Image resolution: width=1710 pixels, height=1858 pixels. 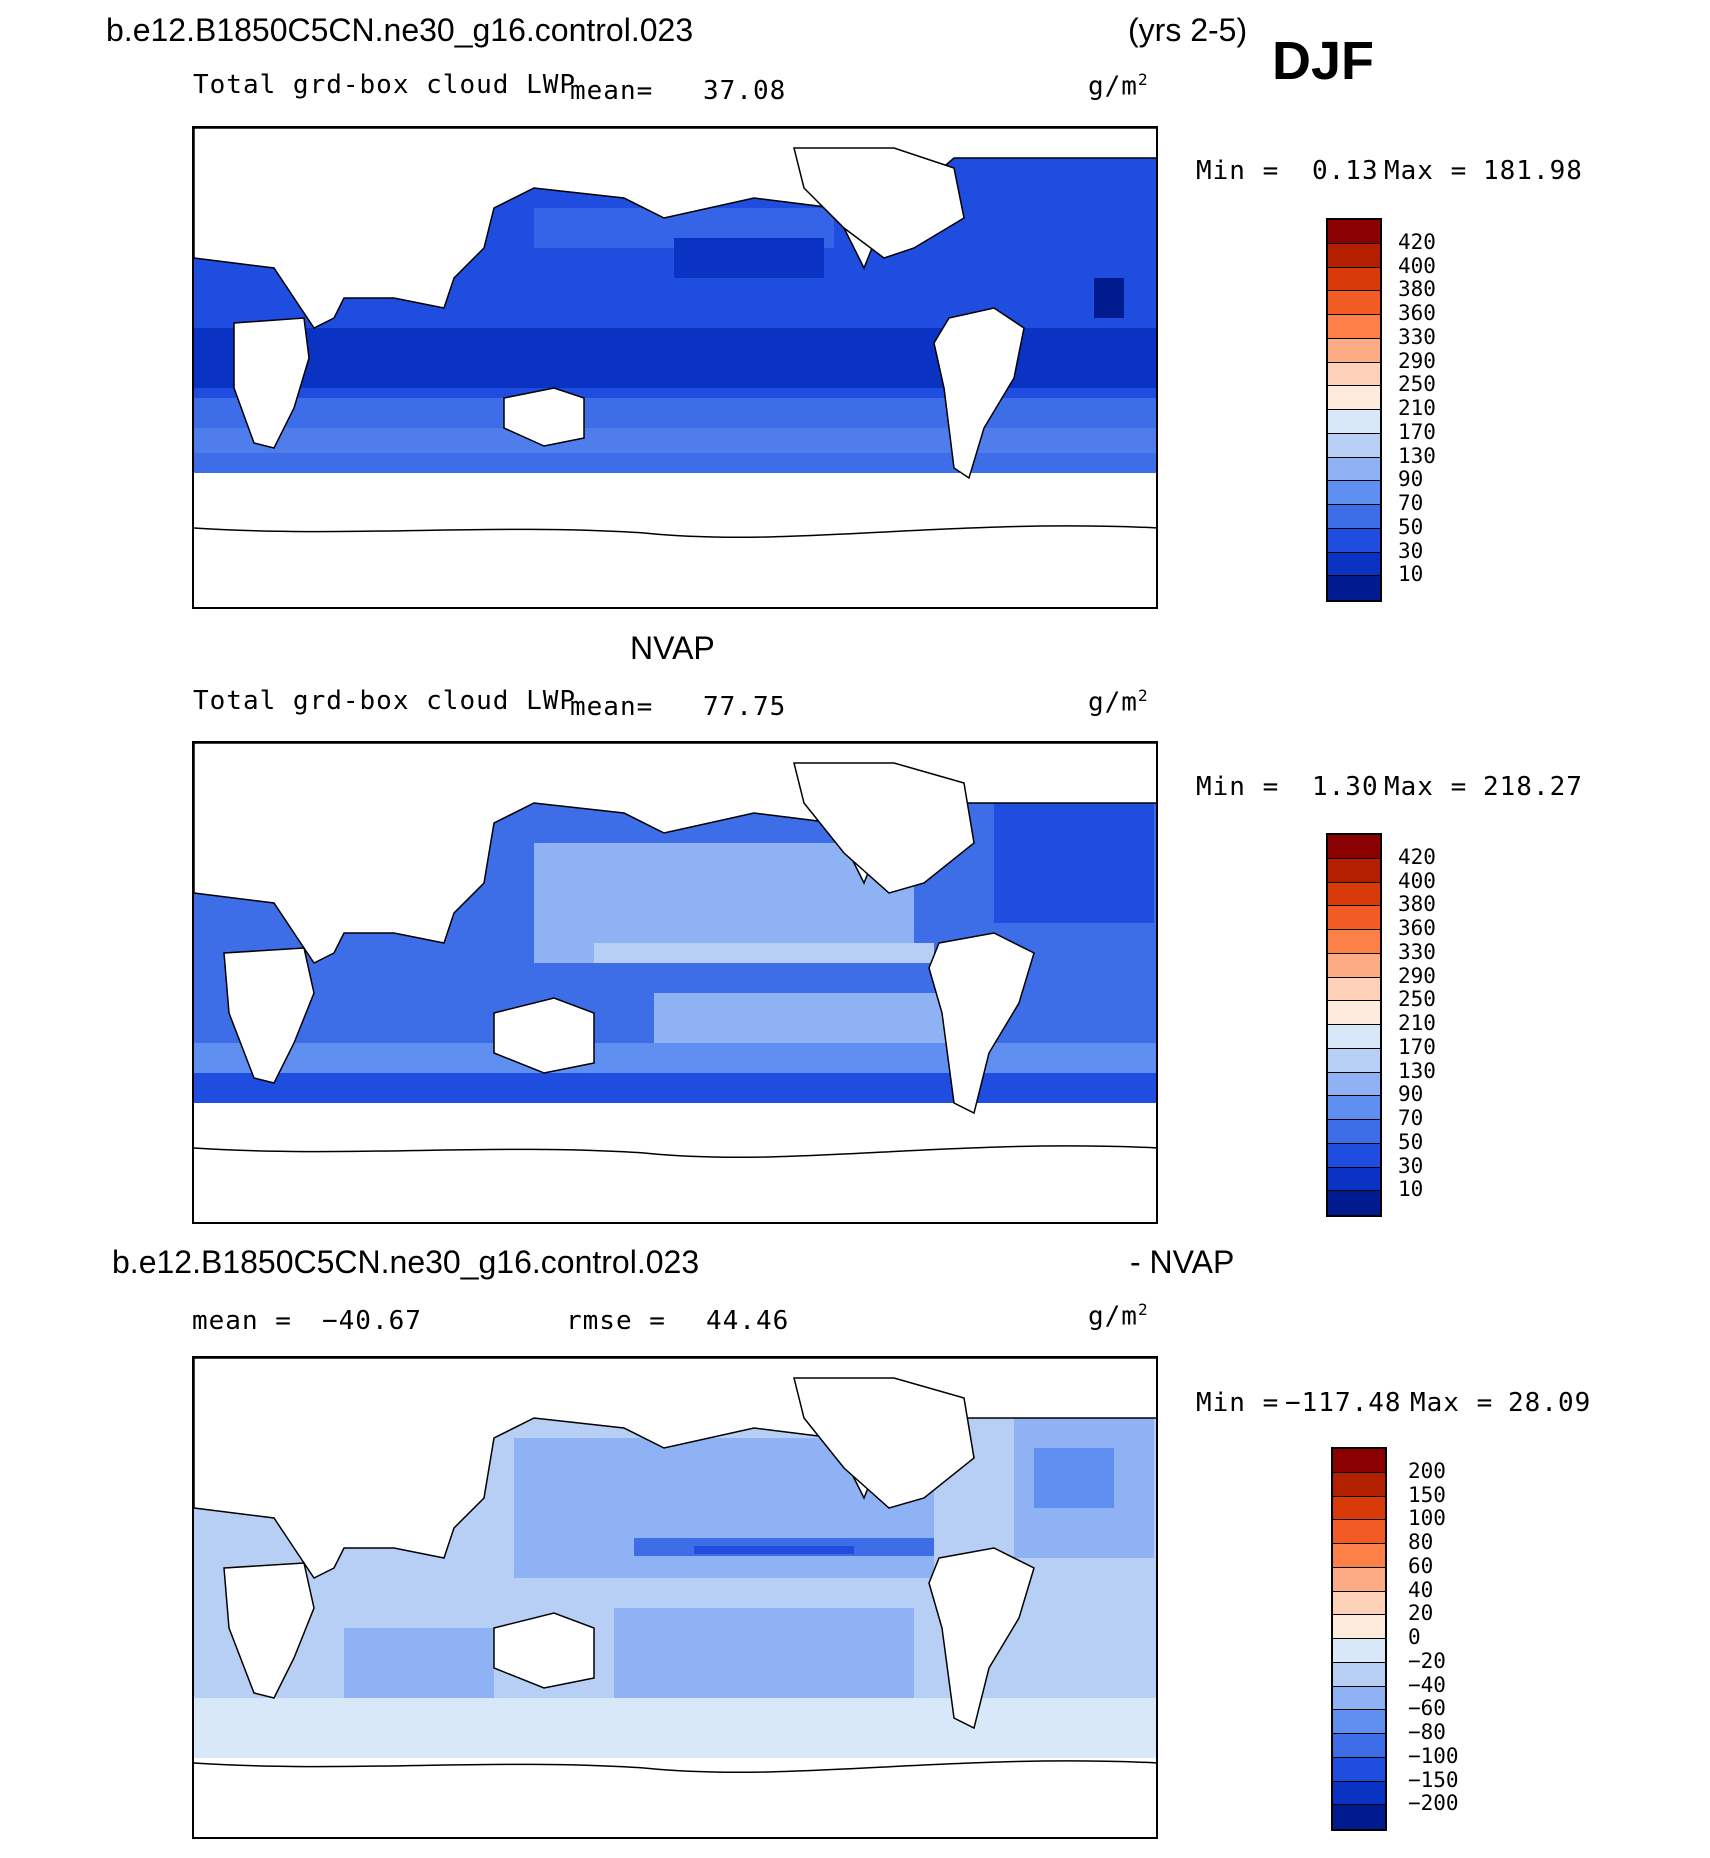 What do you see at coordinates (1427, 1684) in the screenshot?
I see `colorbar-label: −40` at bounding box center [1427, 1684].